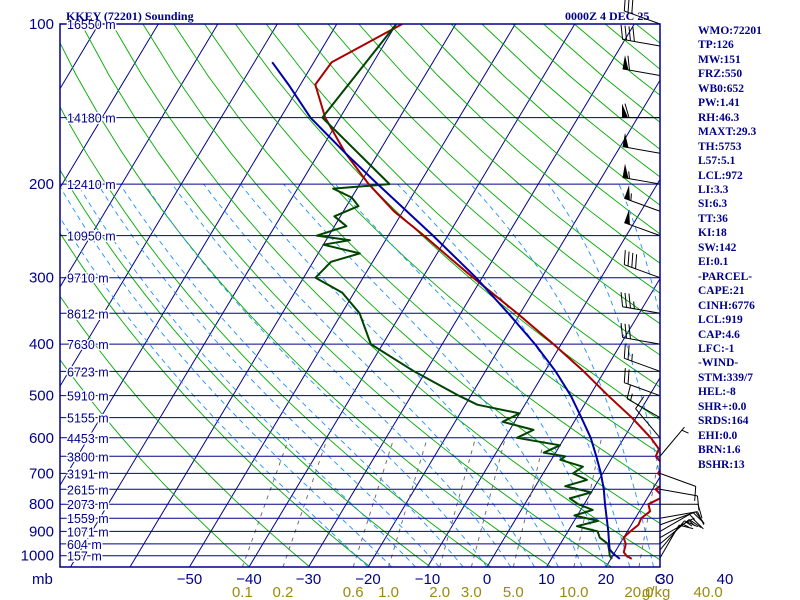 The width and height of the screenshot is (800, 600). What do you see at coordinates (708, 592) in the screenshot?
I see `mixing-ratio-label: 40.0` at bounding box center [708, 592].